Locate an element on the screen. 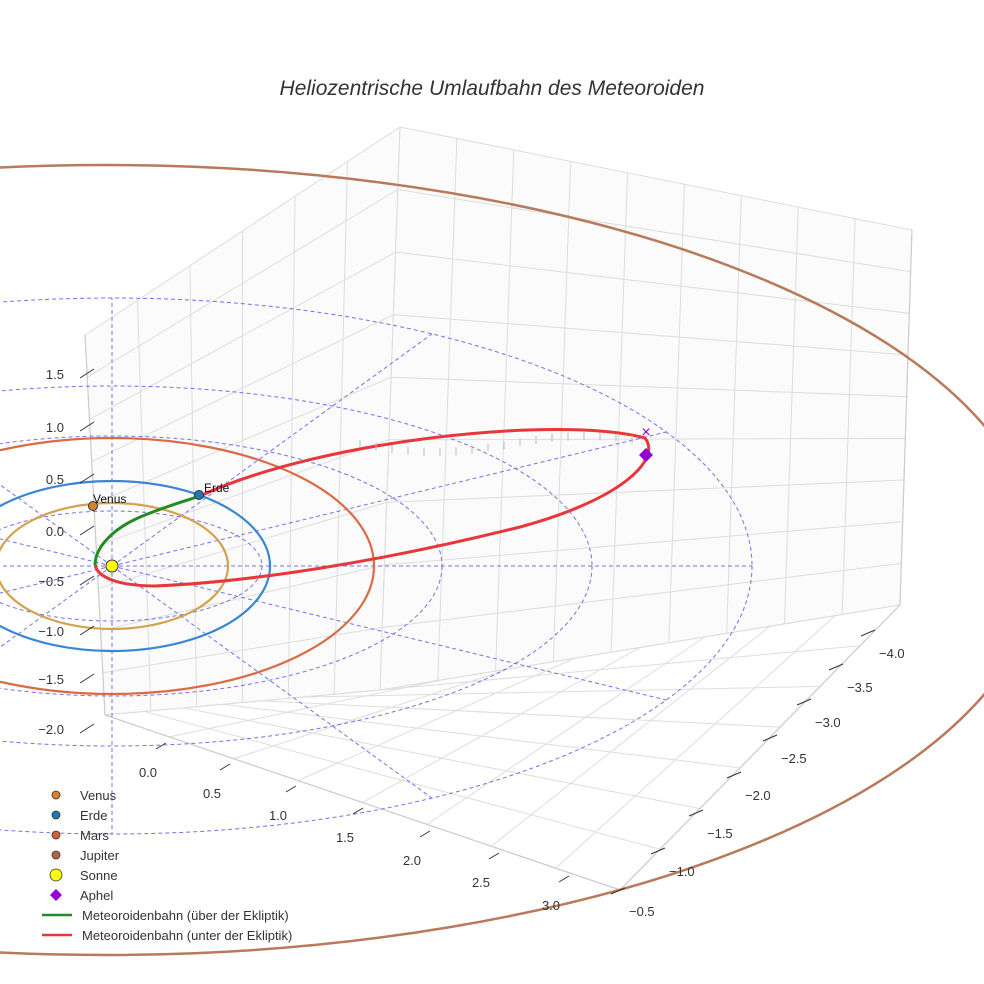  meteoroid-orbit-below is located at coordinates (372, 508).